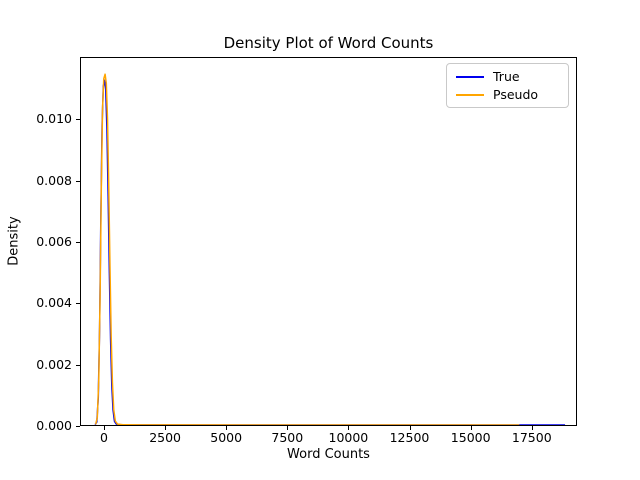 The height and width of the screenshot is (480, 640). Describe the element at coordinates (54, 180) in the screenshot. I see `y-tick-label: 0.008` at that location.